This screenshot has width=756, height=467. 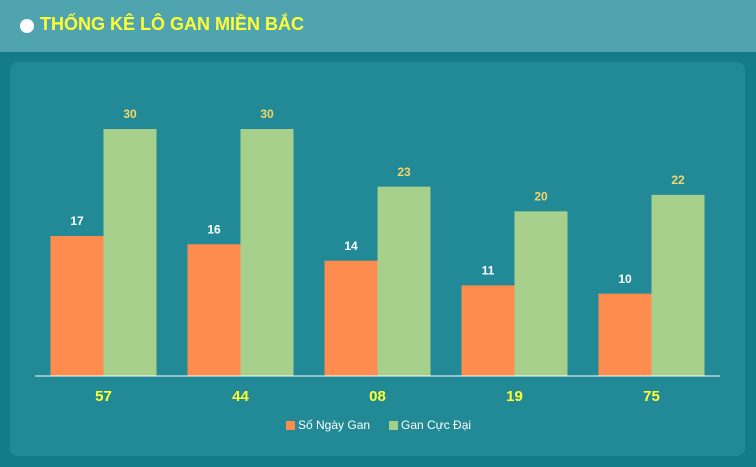 I want to click on data-label: 22, so click(x=678, y=180).